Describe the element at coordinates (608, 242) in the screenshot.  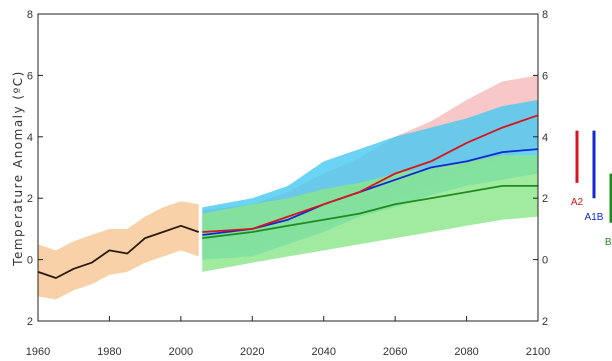
I see `scenario-label-b1: B1` at that location.